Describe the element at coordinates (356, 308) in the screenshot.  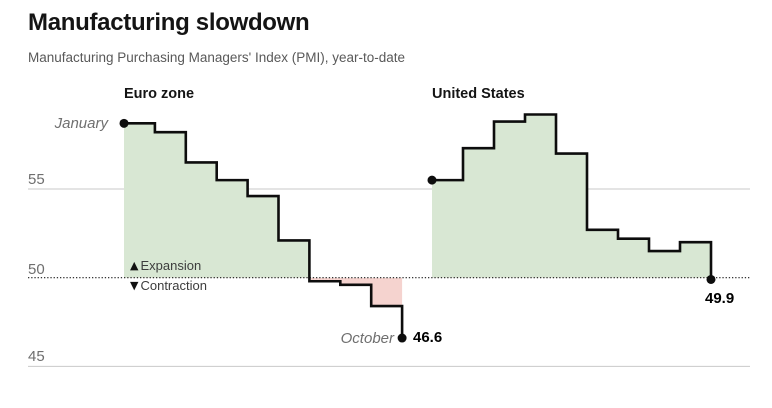
I see `euro-zone-contraction-area` at that location.